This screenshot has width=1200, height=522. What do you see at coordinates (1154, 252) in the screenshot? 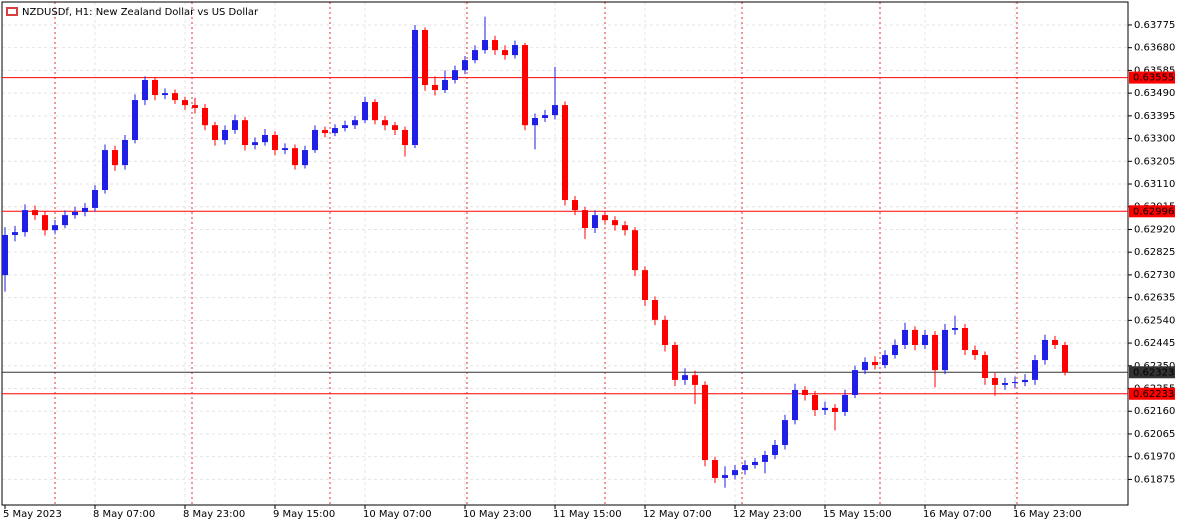
I see `y-tick-label: 0.62825` at bounding box center [1154, 252].